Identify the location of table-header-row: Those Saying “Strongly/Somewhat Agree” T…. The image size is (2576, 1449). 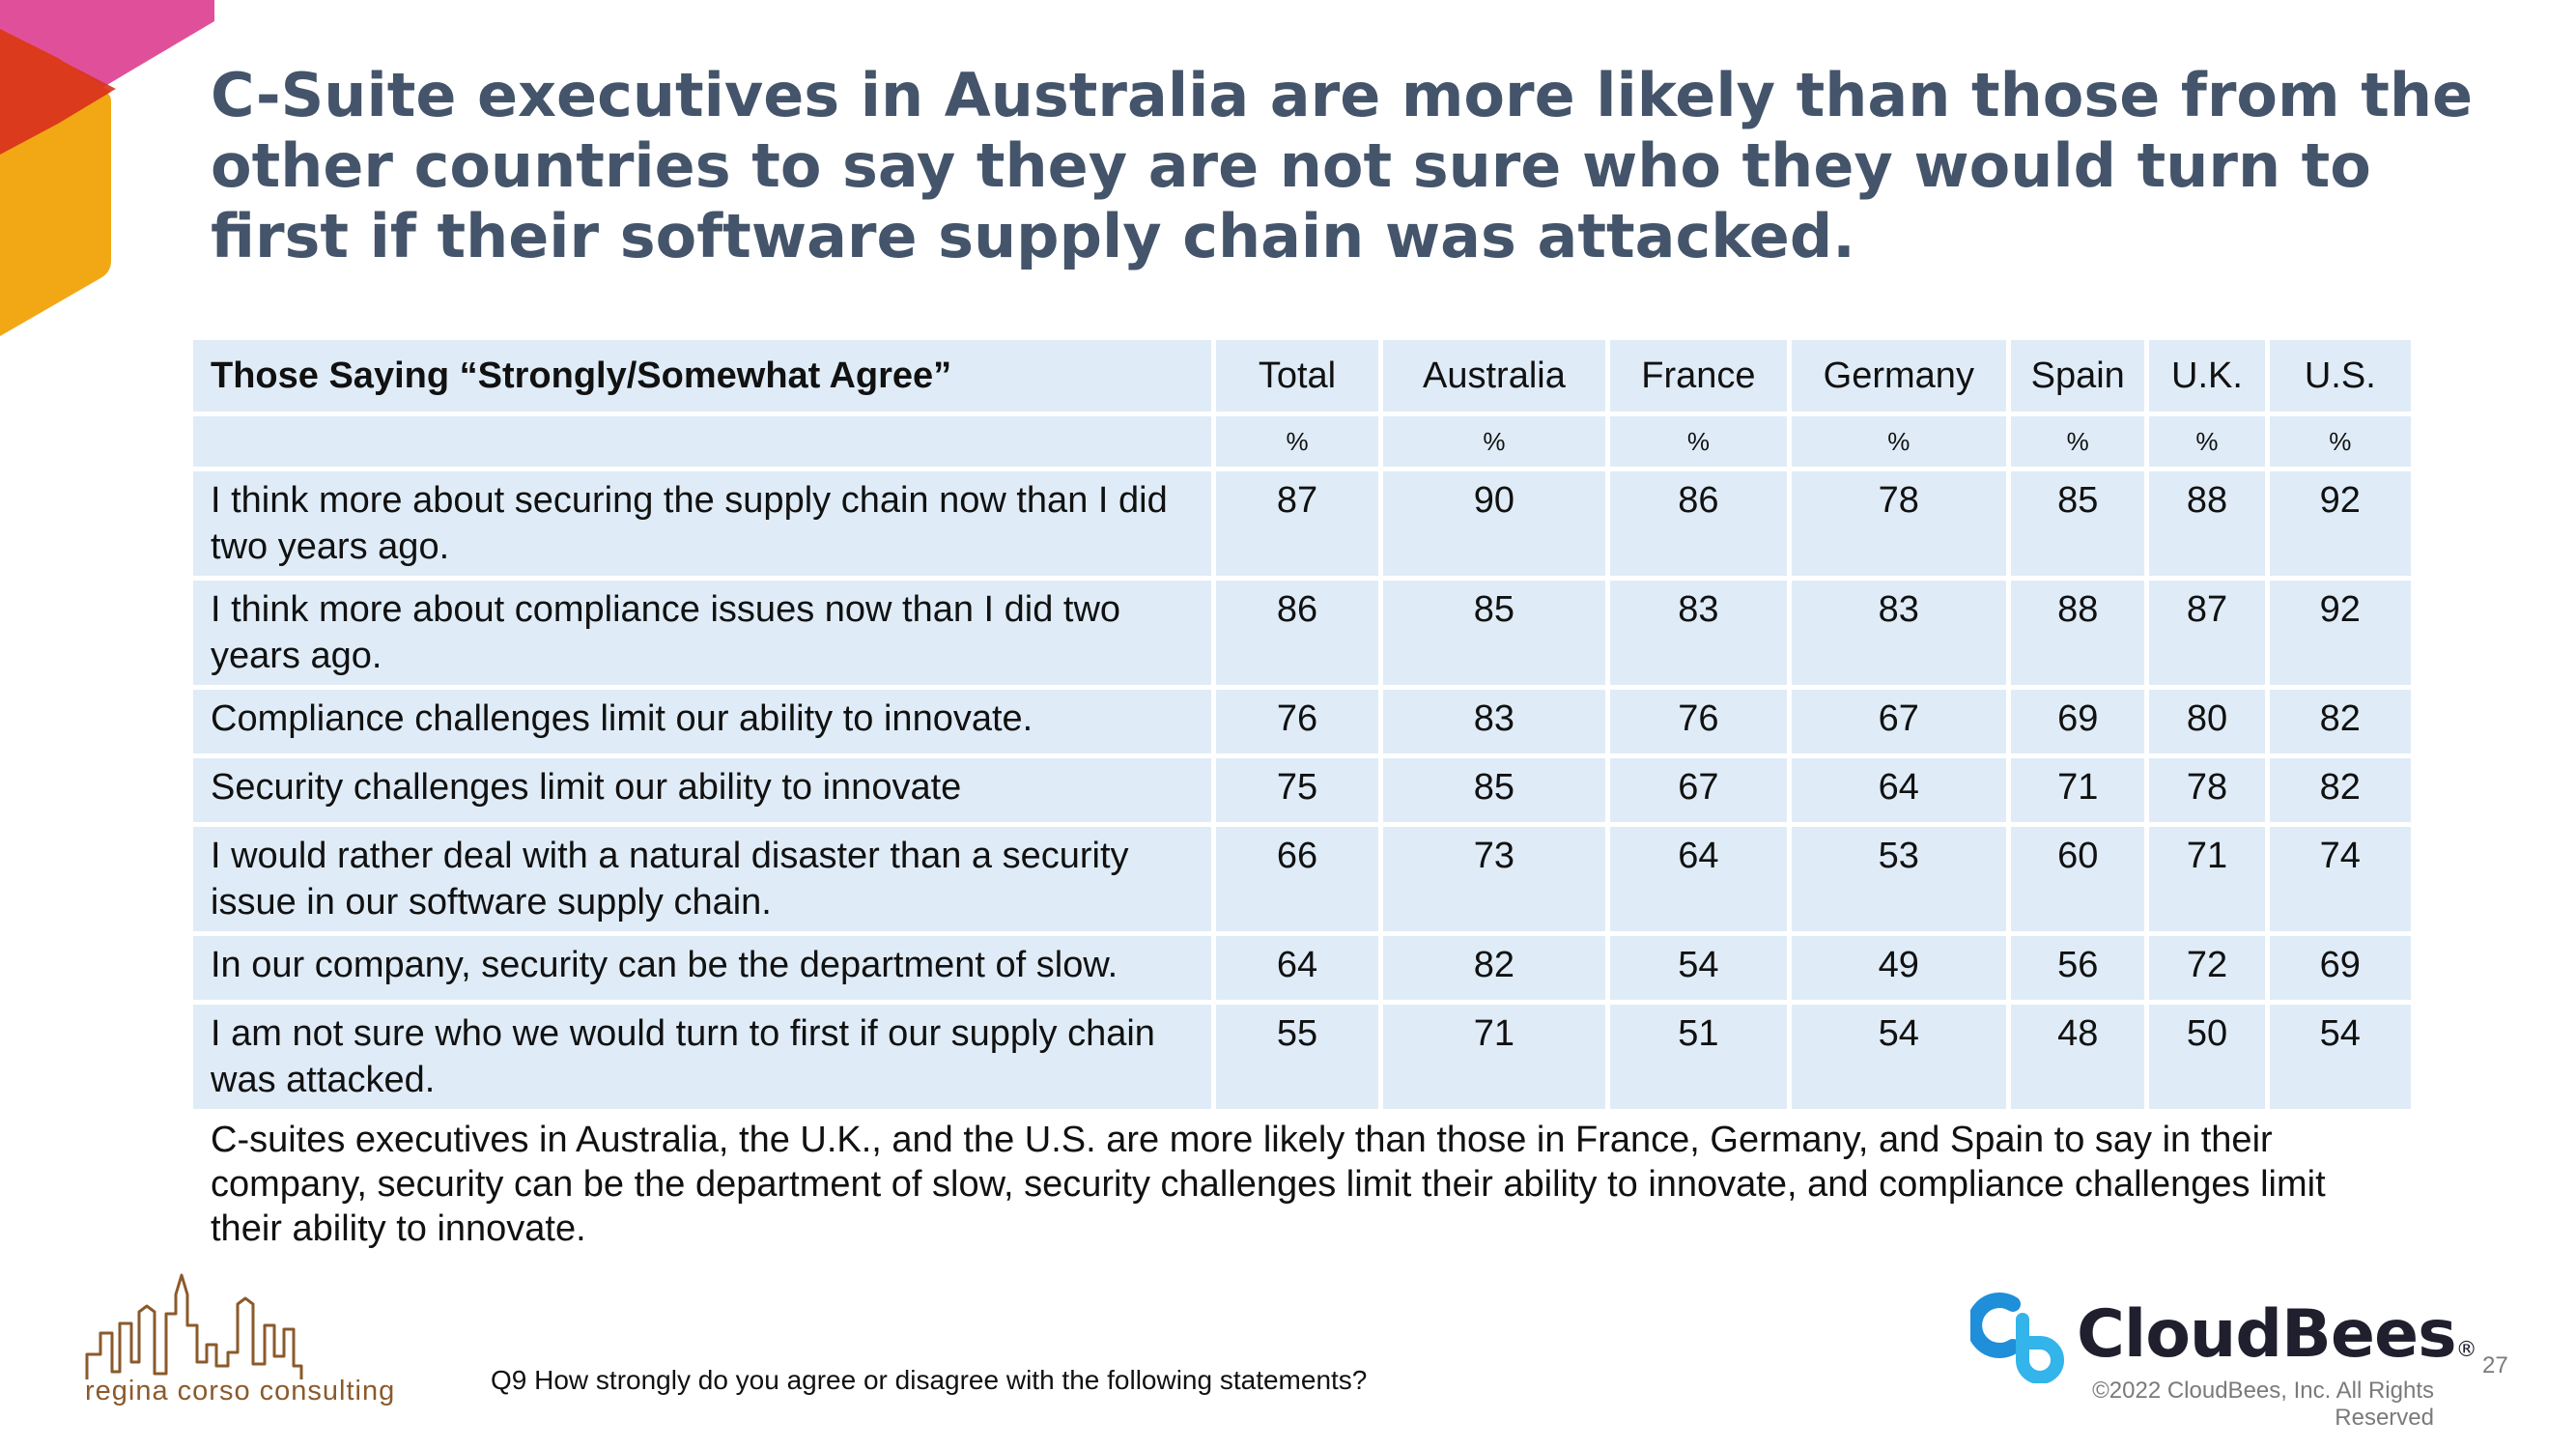
(1302, 376).